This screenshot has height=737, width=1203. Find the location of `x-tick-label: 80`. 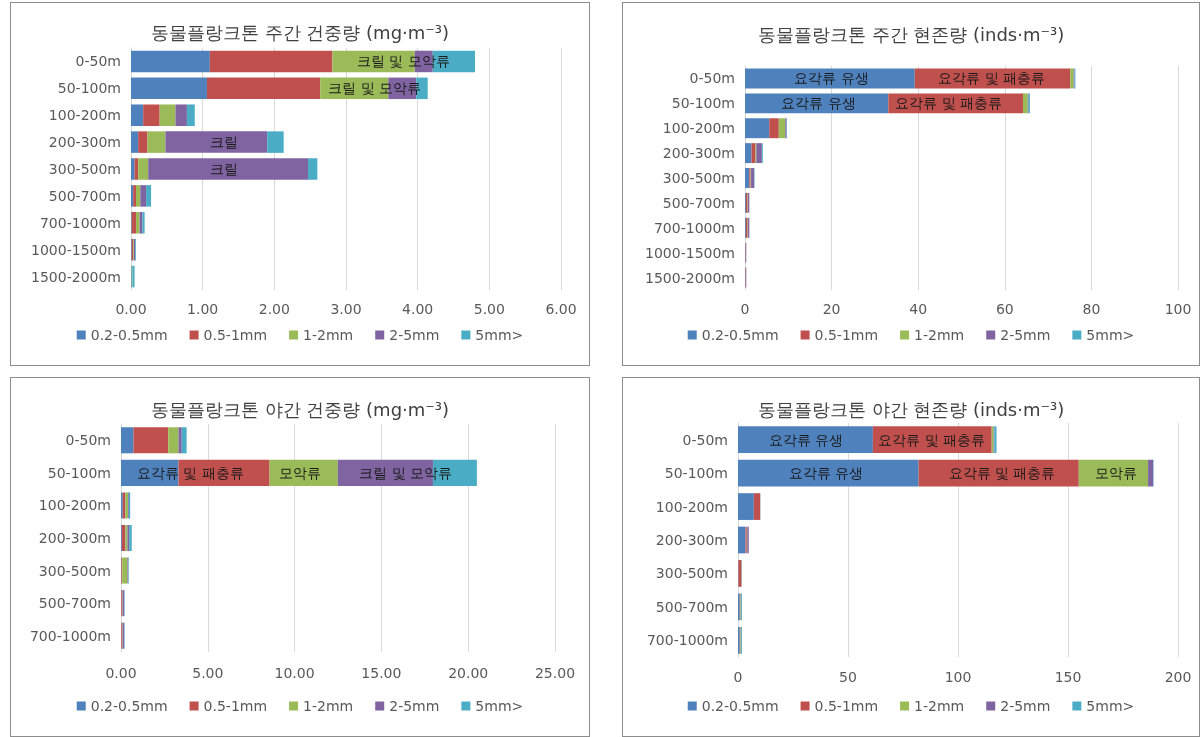

x-tick-label: 80 is located at coordinates (1091, 309).